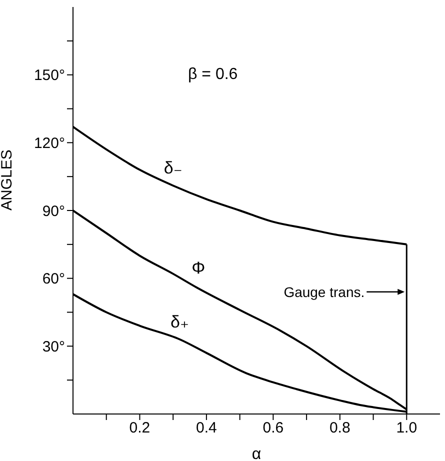 The width and height of the screenshot is (445, 461). I want to click on x-tick-label: 0.2, so click(139, 428).